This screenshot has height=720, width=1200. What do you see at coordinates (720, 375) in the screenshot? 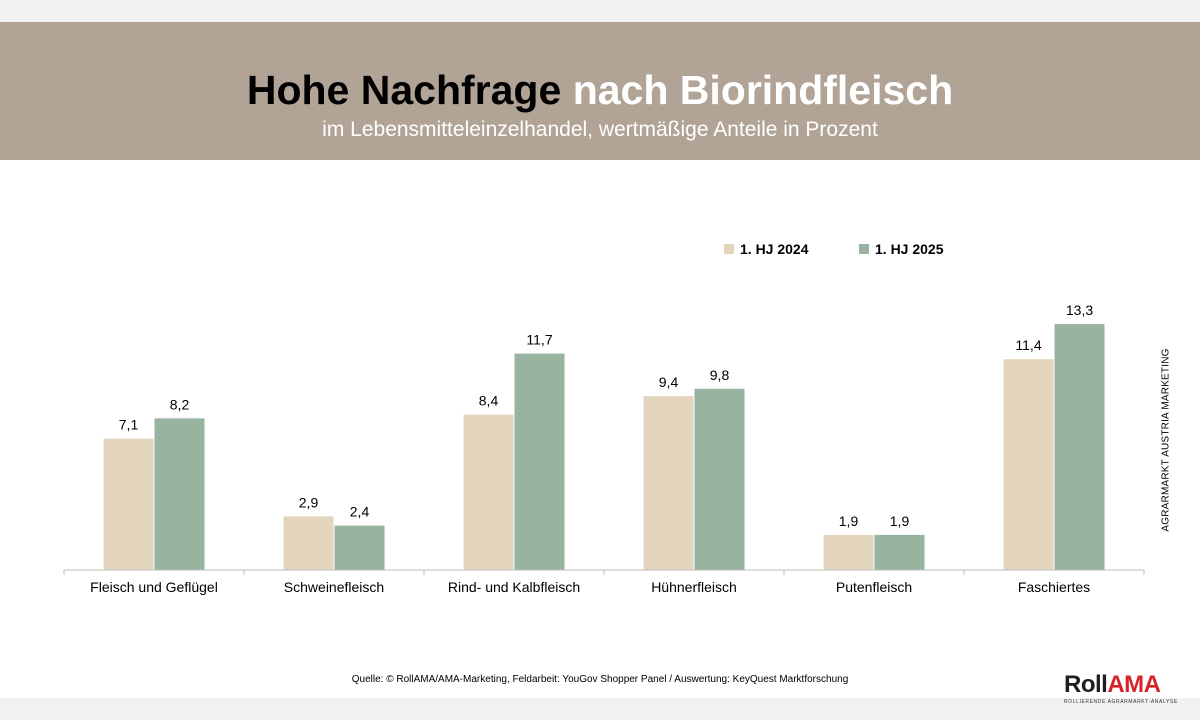
I see `value-label: 9,8` at bounding box center [720, 375].